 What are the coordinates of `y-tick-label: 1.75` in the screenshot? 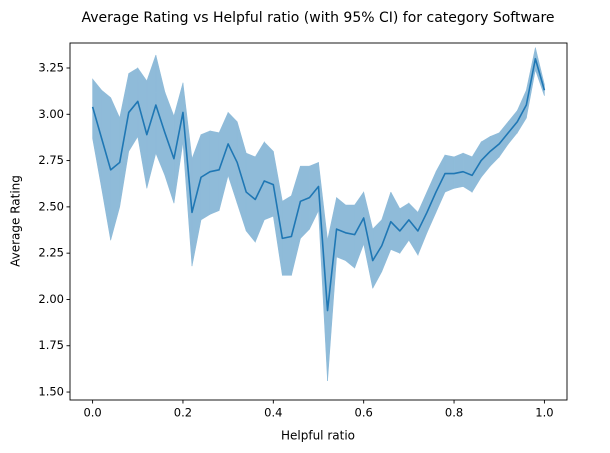 It's located at (51, 345).